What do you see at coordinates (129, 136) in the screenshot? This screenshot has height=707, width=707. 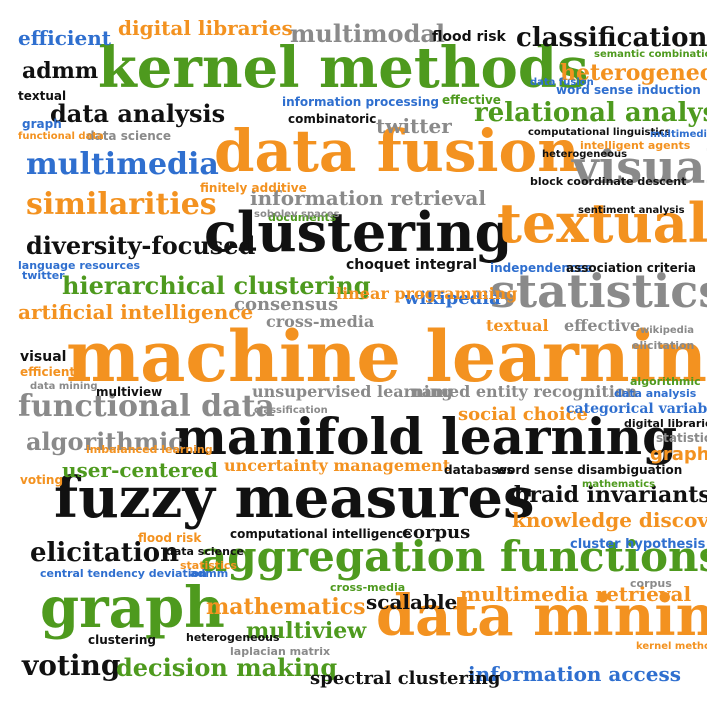 I see `word-data-science: data science` at bounding box center [129, 136].